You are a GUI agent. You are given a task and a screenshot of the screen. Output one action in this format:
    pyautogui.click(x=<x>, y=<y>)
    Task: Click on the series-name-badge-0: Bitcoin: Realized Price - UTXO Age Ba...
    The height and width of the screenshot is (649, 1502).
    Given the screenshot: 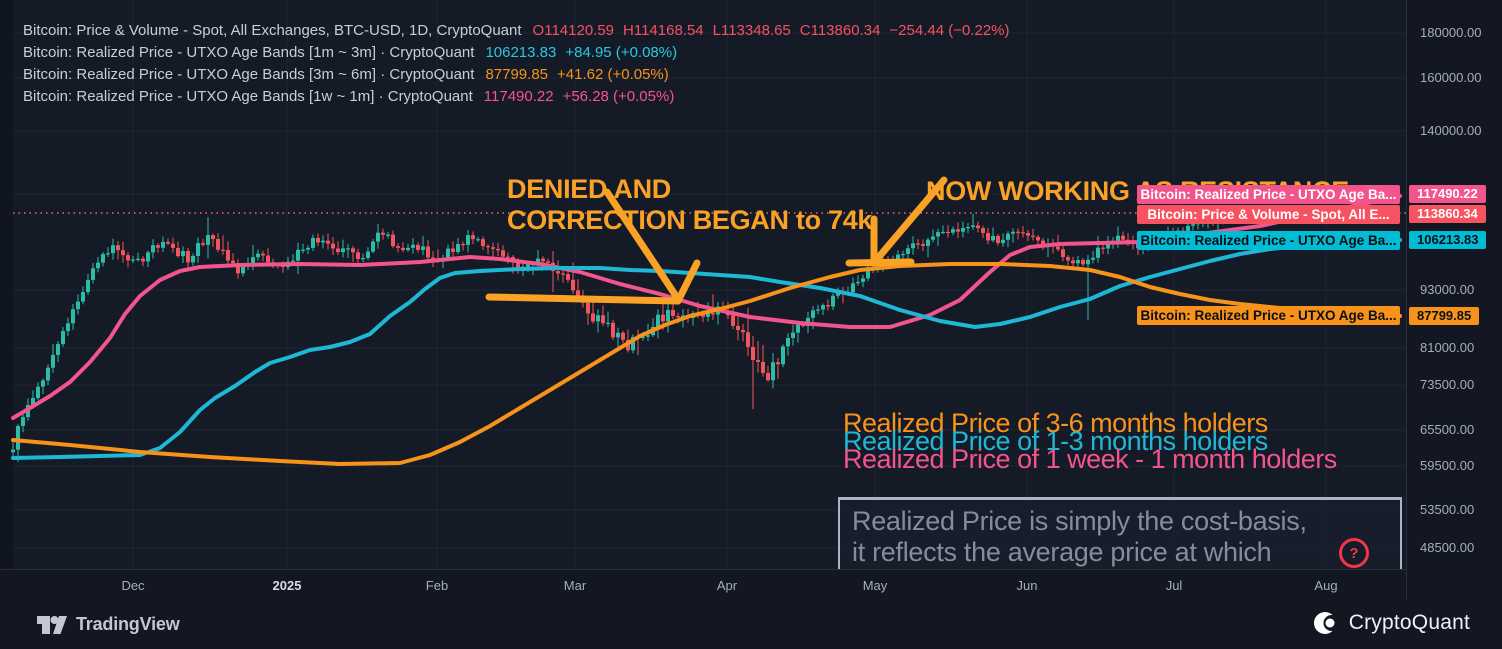 What is the action you would take?
    pyautogui.click(x=1268, y=194)
    